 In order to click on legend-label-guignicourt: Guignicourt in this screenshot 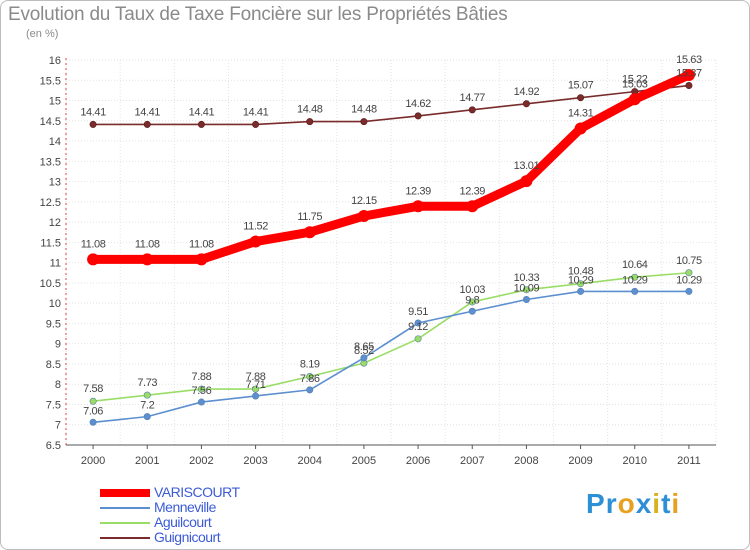, I will do `click(187, 537)`.